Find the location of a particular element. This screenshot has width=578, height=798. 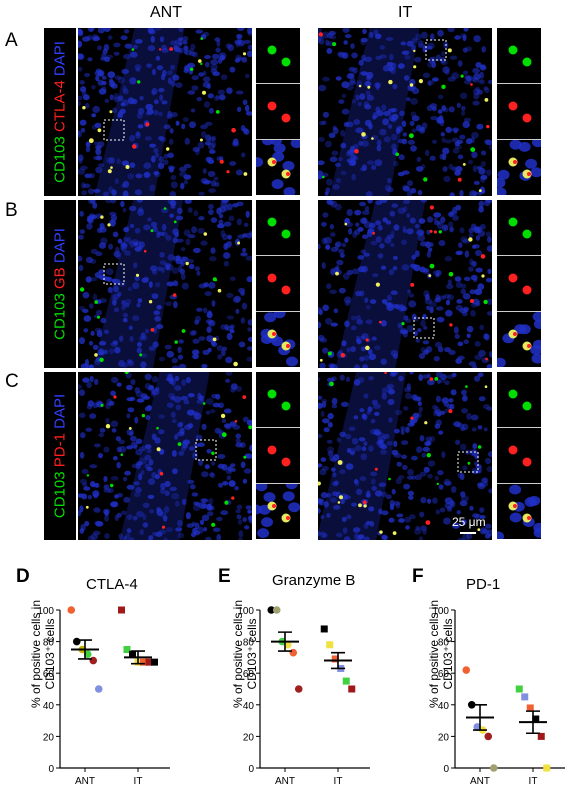

micrograph-ant-c is located at coordinates (165, 456).